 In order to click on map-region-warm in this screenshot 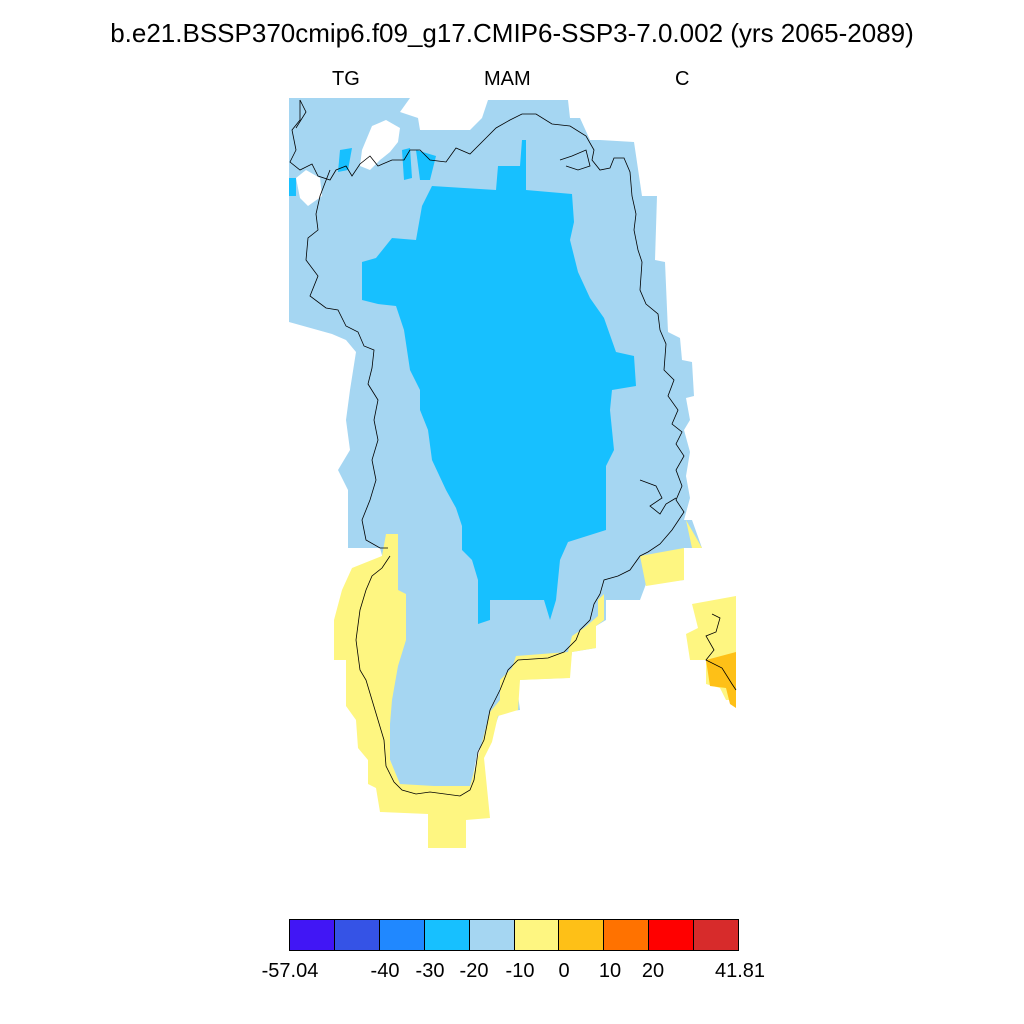, I will do `click(721, 680)`.